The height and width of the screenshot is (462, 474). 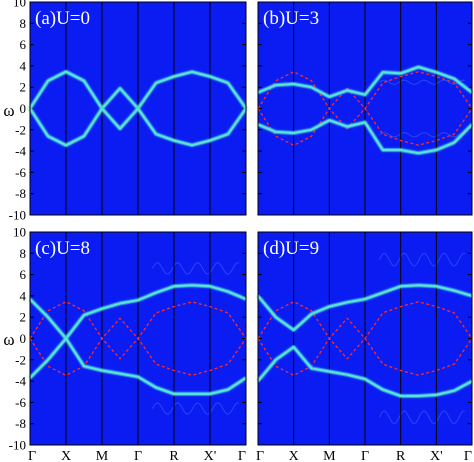 What do you see at coordinates (62, 18) in the screenshot?
I see `panel-label: (a)U=0` at bounding box center [62, 18].